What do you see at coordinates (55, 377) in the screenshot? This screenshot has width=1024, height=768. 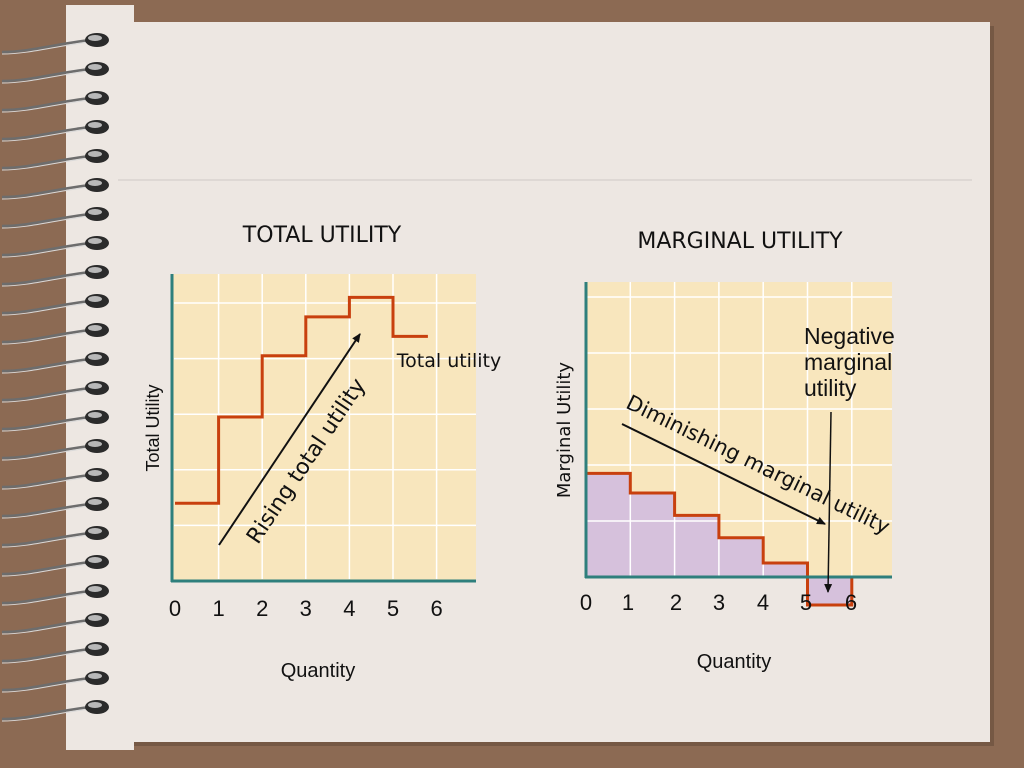 I see `spiral-binding` at bounding box center [55, 377].